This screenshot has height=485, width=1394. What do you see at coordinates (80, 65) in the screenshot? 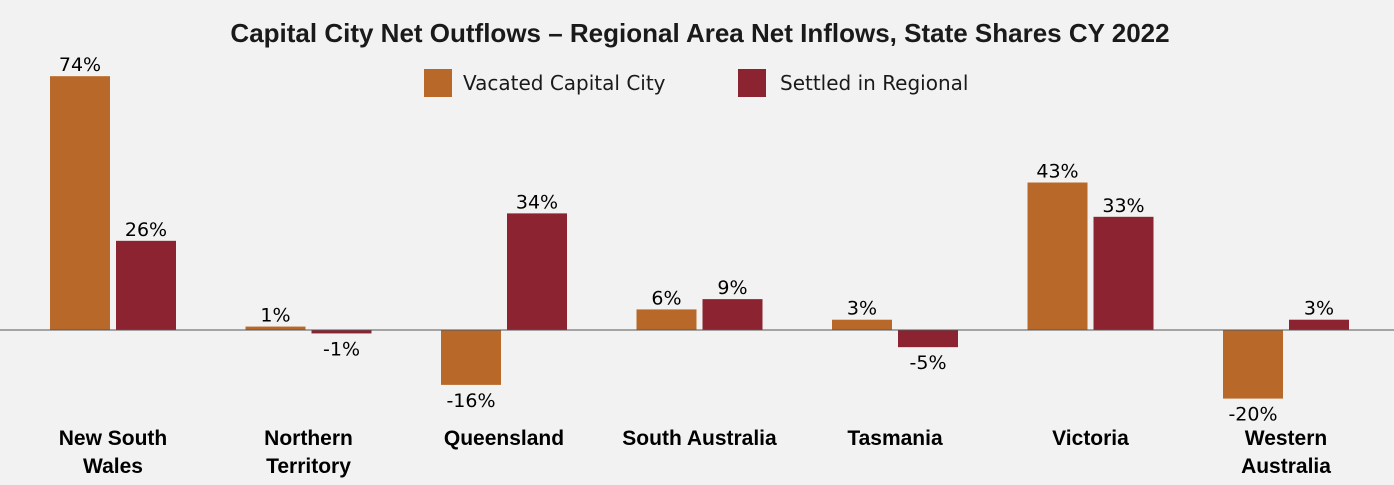
I see `data-label-vacated-capital-city-new-south-wales: 74%` at bounding box center [80, 65].